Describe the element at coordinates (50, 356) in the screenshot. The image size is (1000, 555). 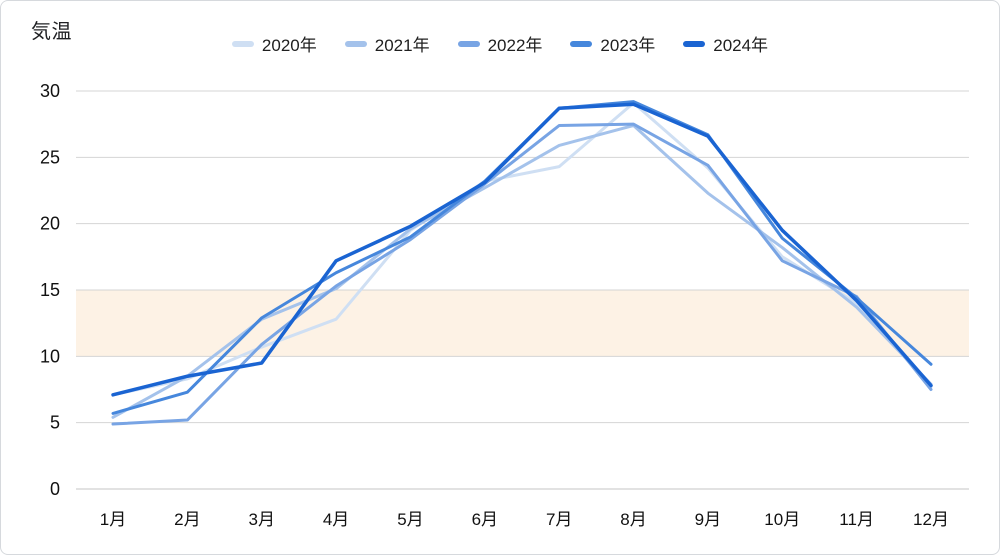
I see `y-axis-tick-label: 10` at that location.